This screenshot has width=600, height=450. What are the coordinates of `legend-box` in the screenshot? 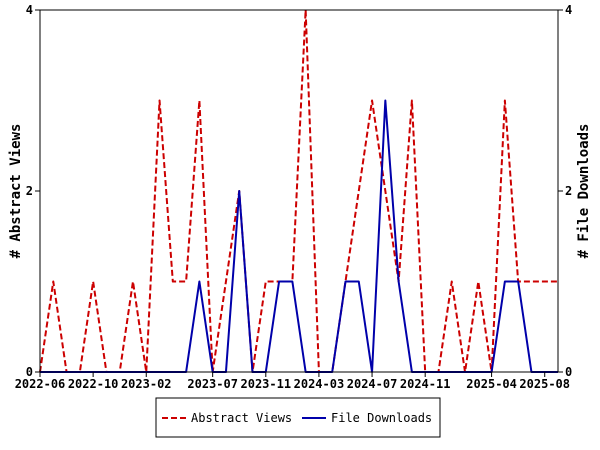 It's located at (298, 417).